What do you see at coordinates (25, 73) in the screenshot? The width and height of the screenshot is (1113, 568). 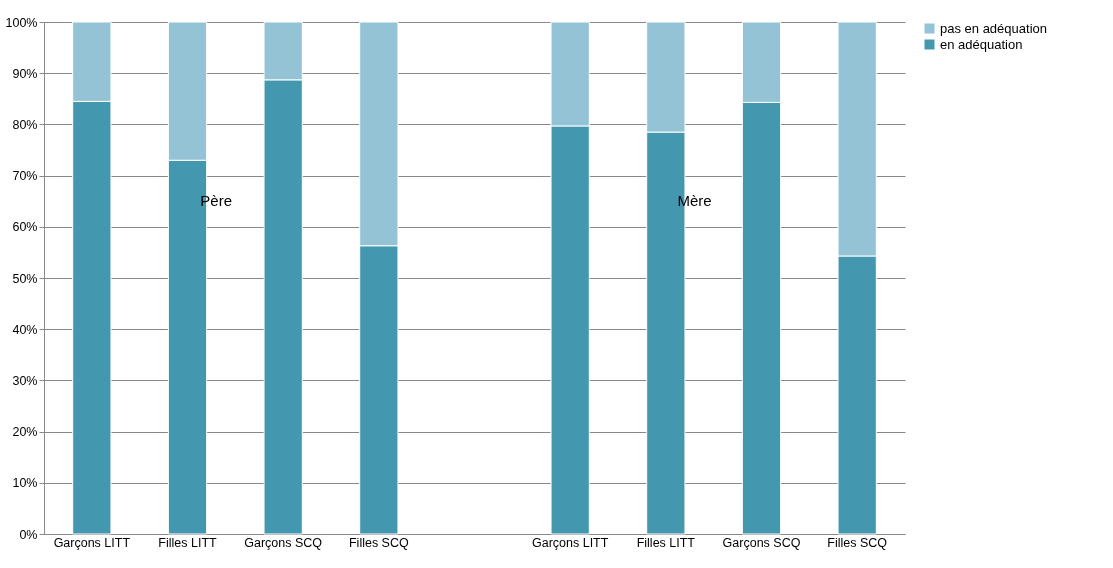 I see `y-tick-label: 90%` at bounding box center [25, 73].